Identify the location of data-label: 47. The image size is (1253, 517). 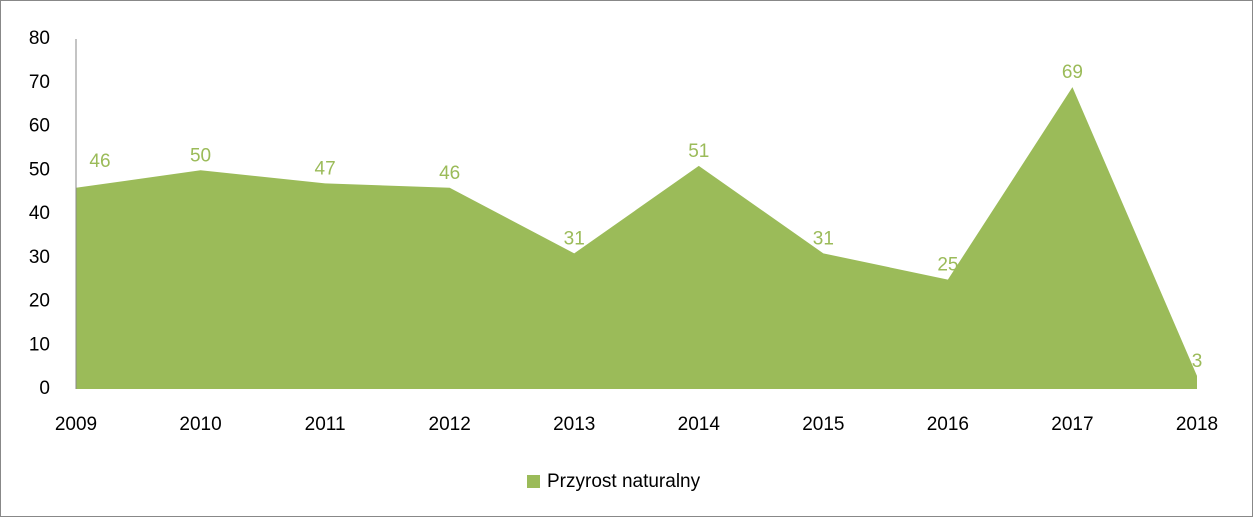
(325, 168).